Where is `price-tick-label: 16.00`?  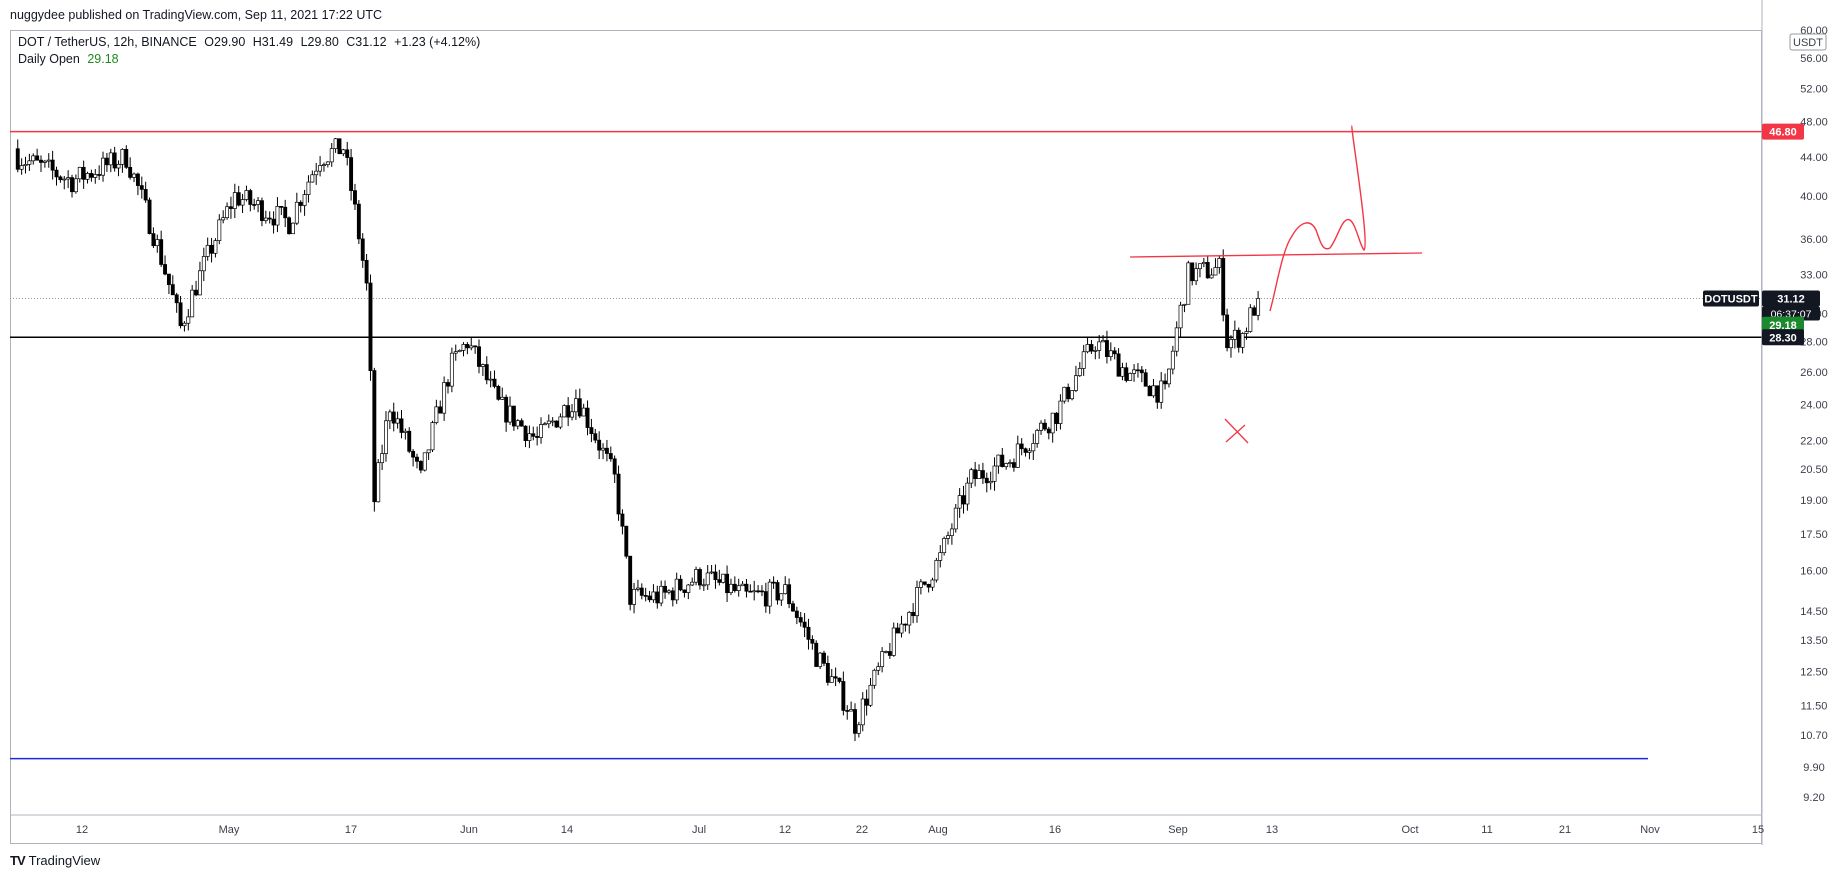 price-tick-label: 16.00 is located at coordinates (1814, 572).